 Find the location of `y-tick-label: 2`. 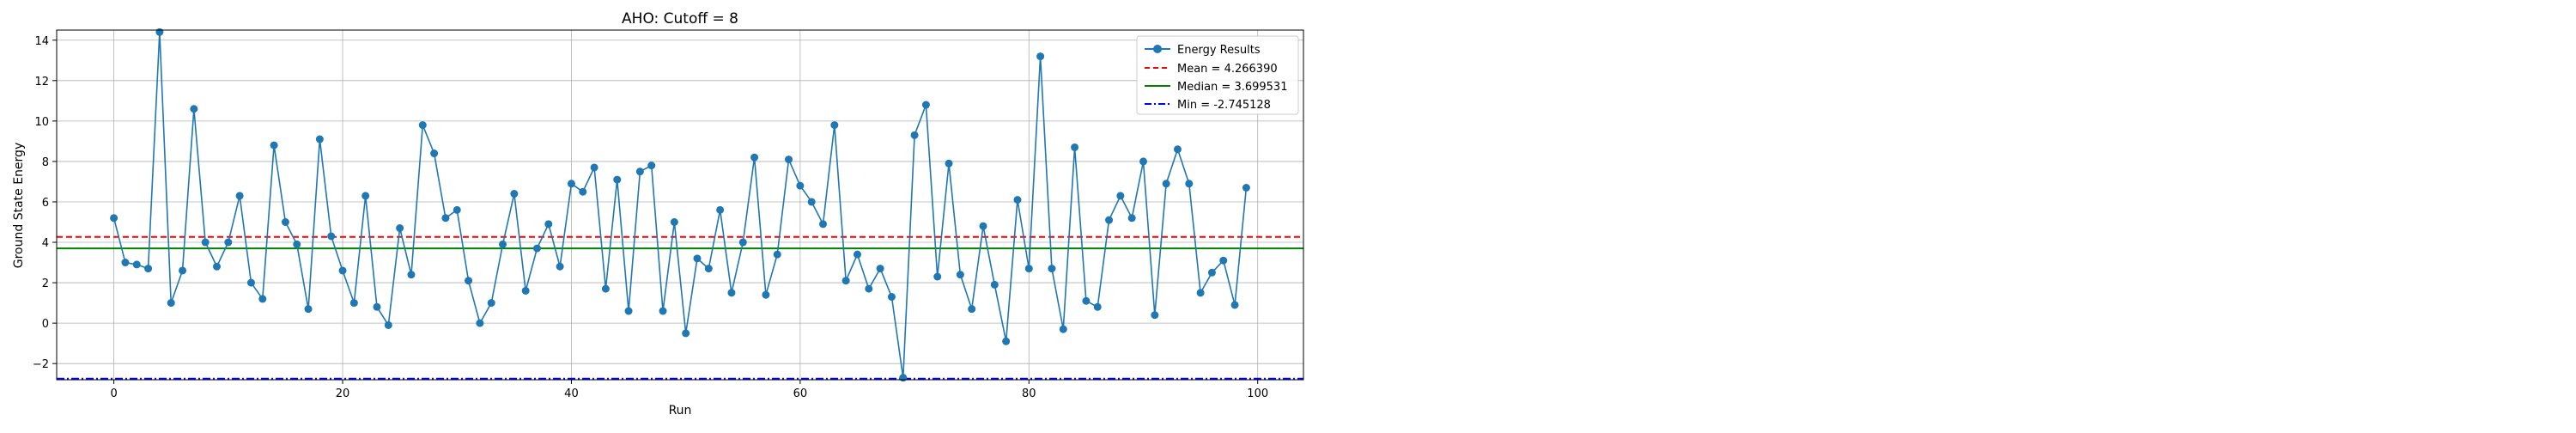

y-tick-label: 2 is located at coordinates (45, 283).